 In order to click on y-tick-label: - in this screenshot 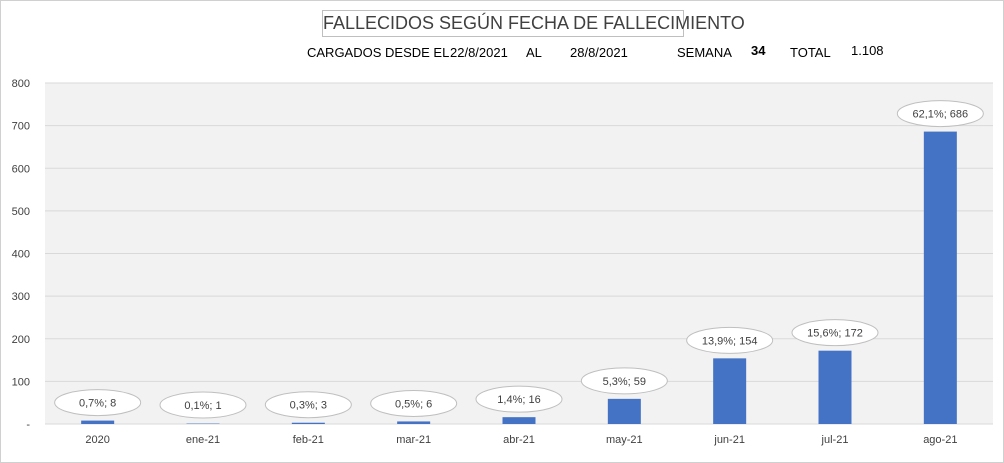, I will do `click(28, 425)`.